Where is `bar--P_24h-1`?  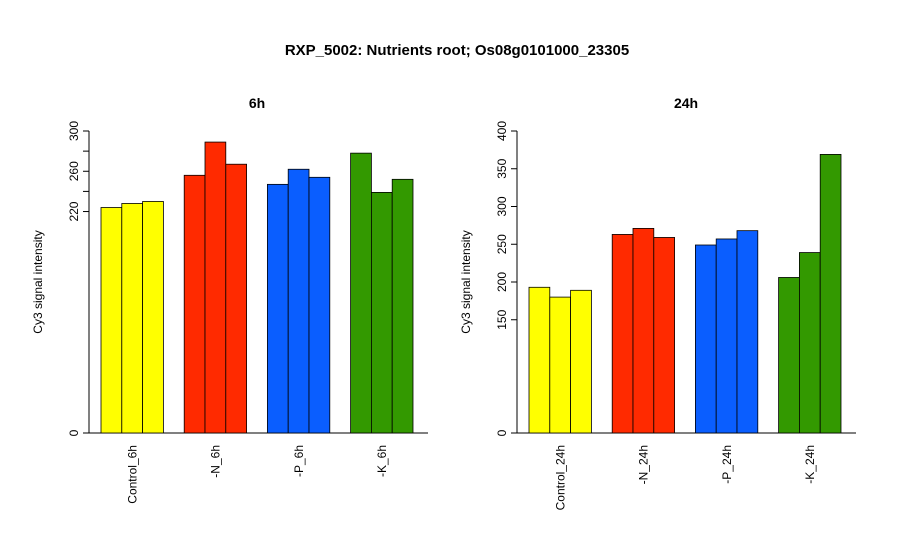
bar--P_24h-1 is located at coordinates (706, 339).